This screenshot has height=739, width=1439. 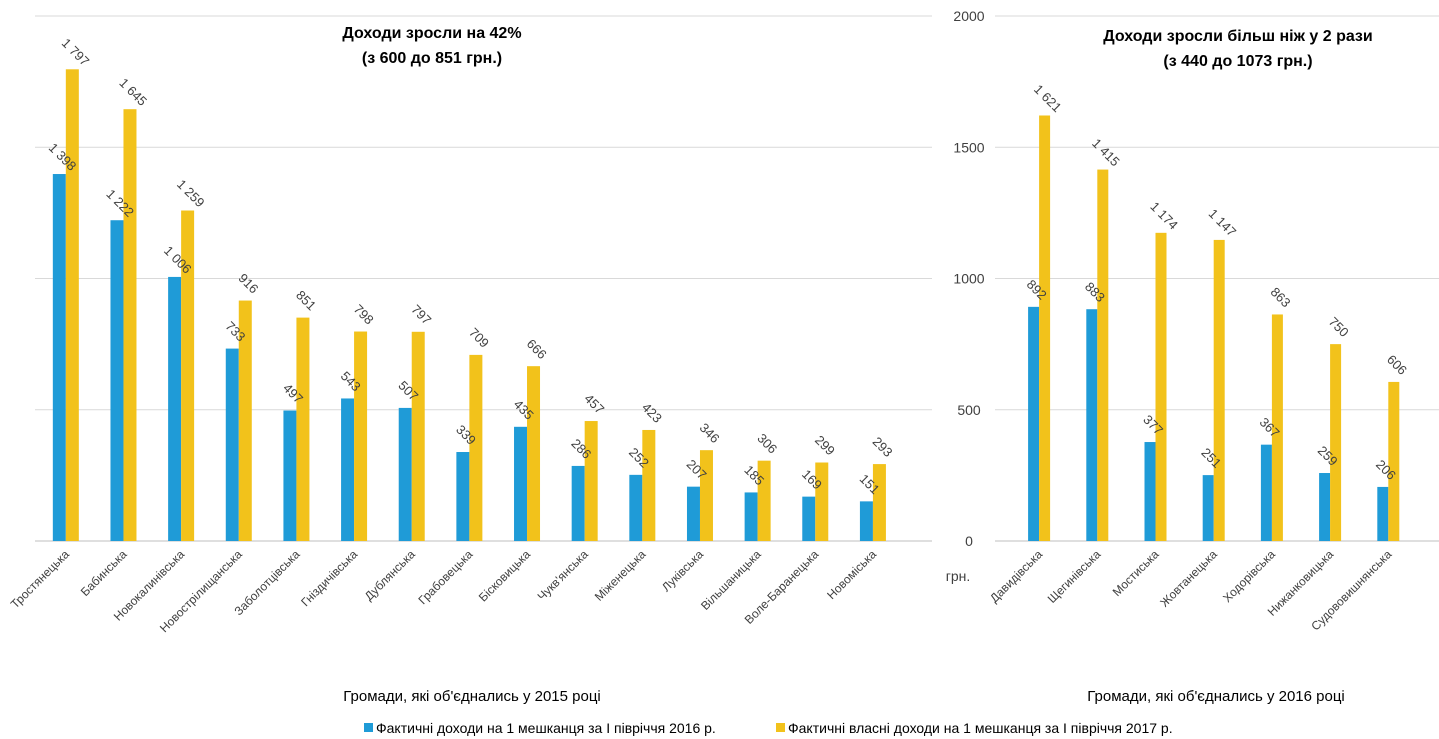 What do you see at coordinates (594, 404) in the screenshot?
I see `data-label-2017: 457` at bounding box center [594, 404].